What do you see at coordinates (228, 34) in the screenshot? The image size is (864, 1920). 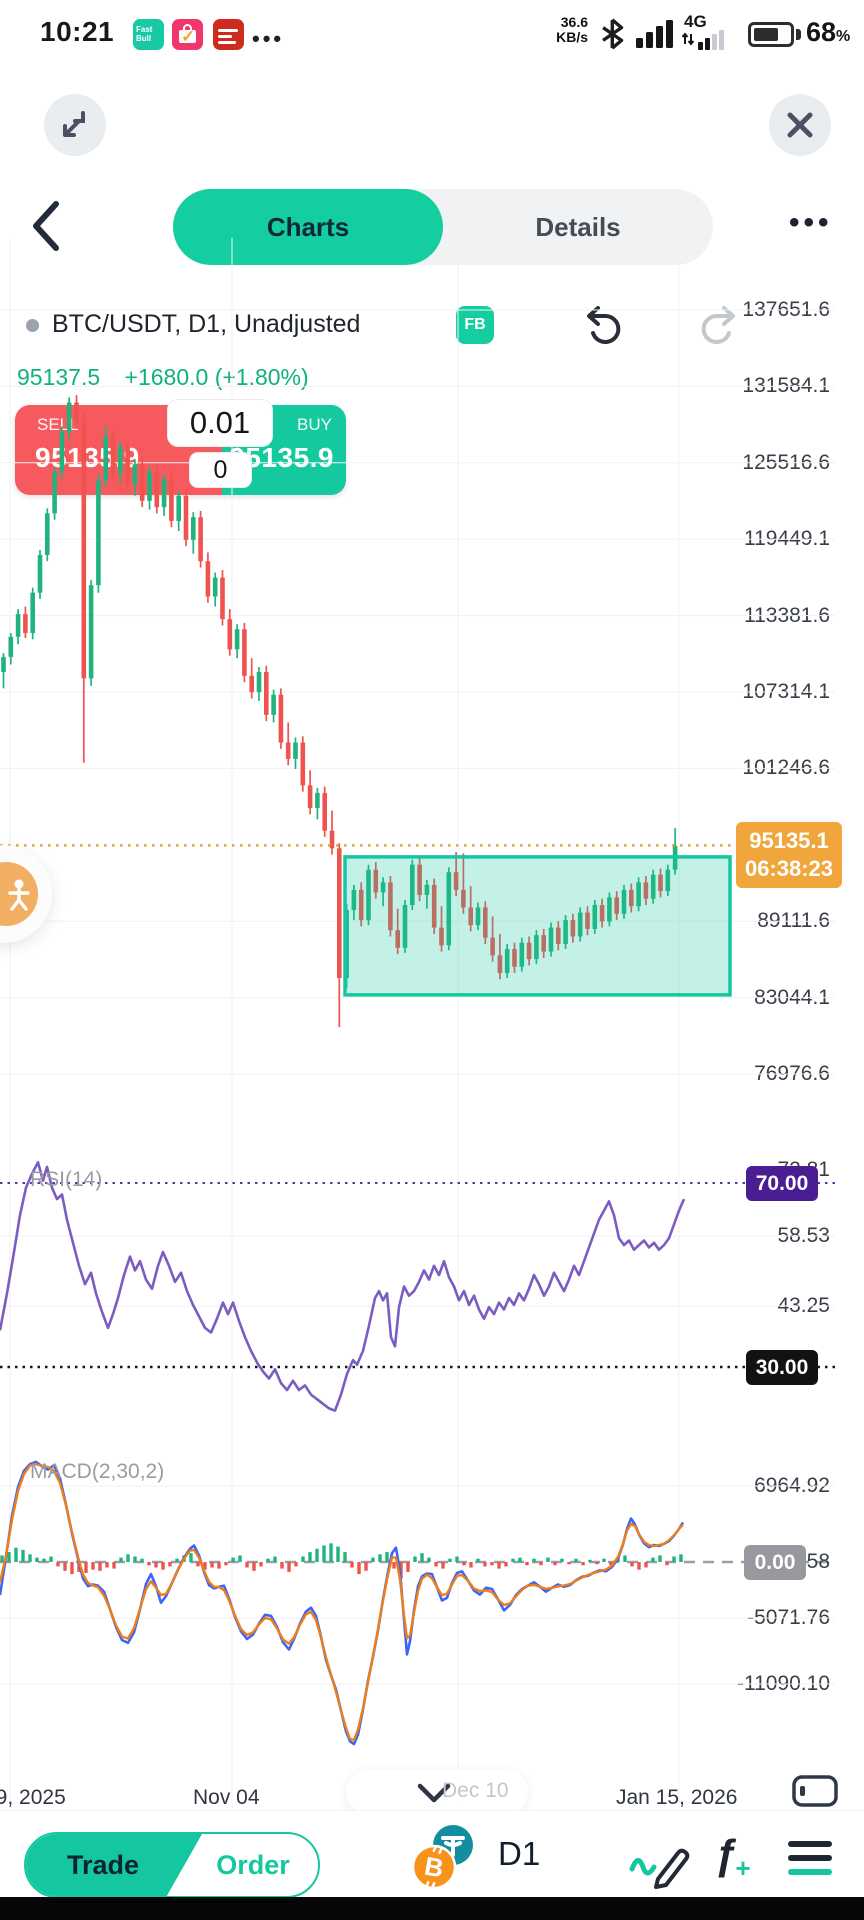 I see `news-app-icon` at bounding box center [228, 34].